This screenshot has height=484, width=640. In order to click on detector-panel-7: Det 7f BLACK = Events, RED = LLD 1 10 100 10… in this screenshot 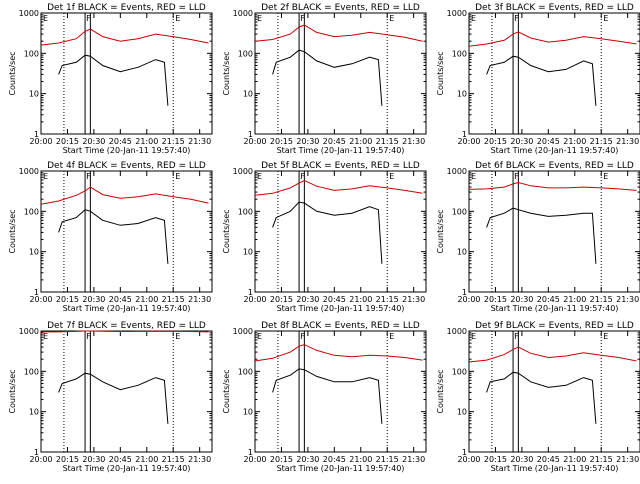, I will do `click(110, 397)`.